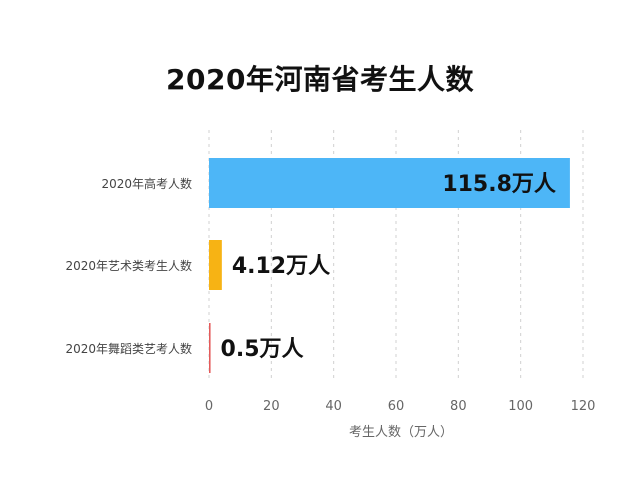 Image resolution: width=640 pixels, height=480 pixels. I want to click on x-axis-label: 考生人数（万人）, so click(401, 432).